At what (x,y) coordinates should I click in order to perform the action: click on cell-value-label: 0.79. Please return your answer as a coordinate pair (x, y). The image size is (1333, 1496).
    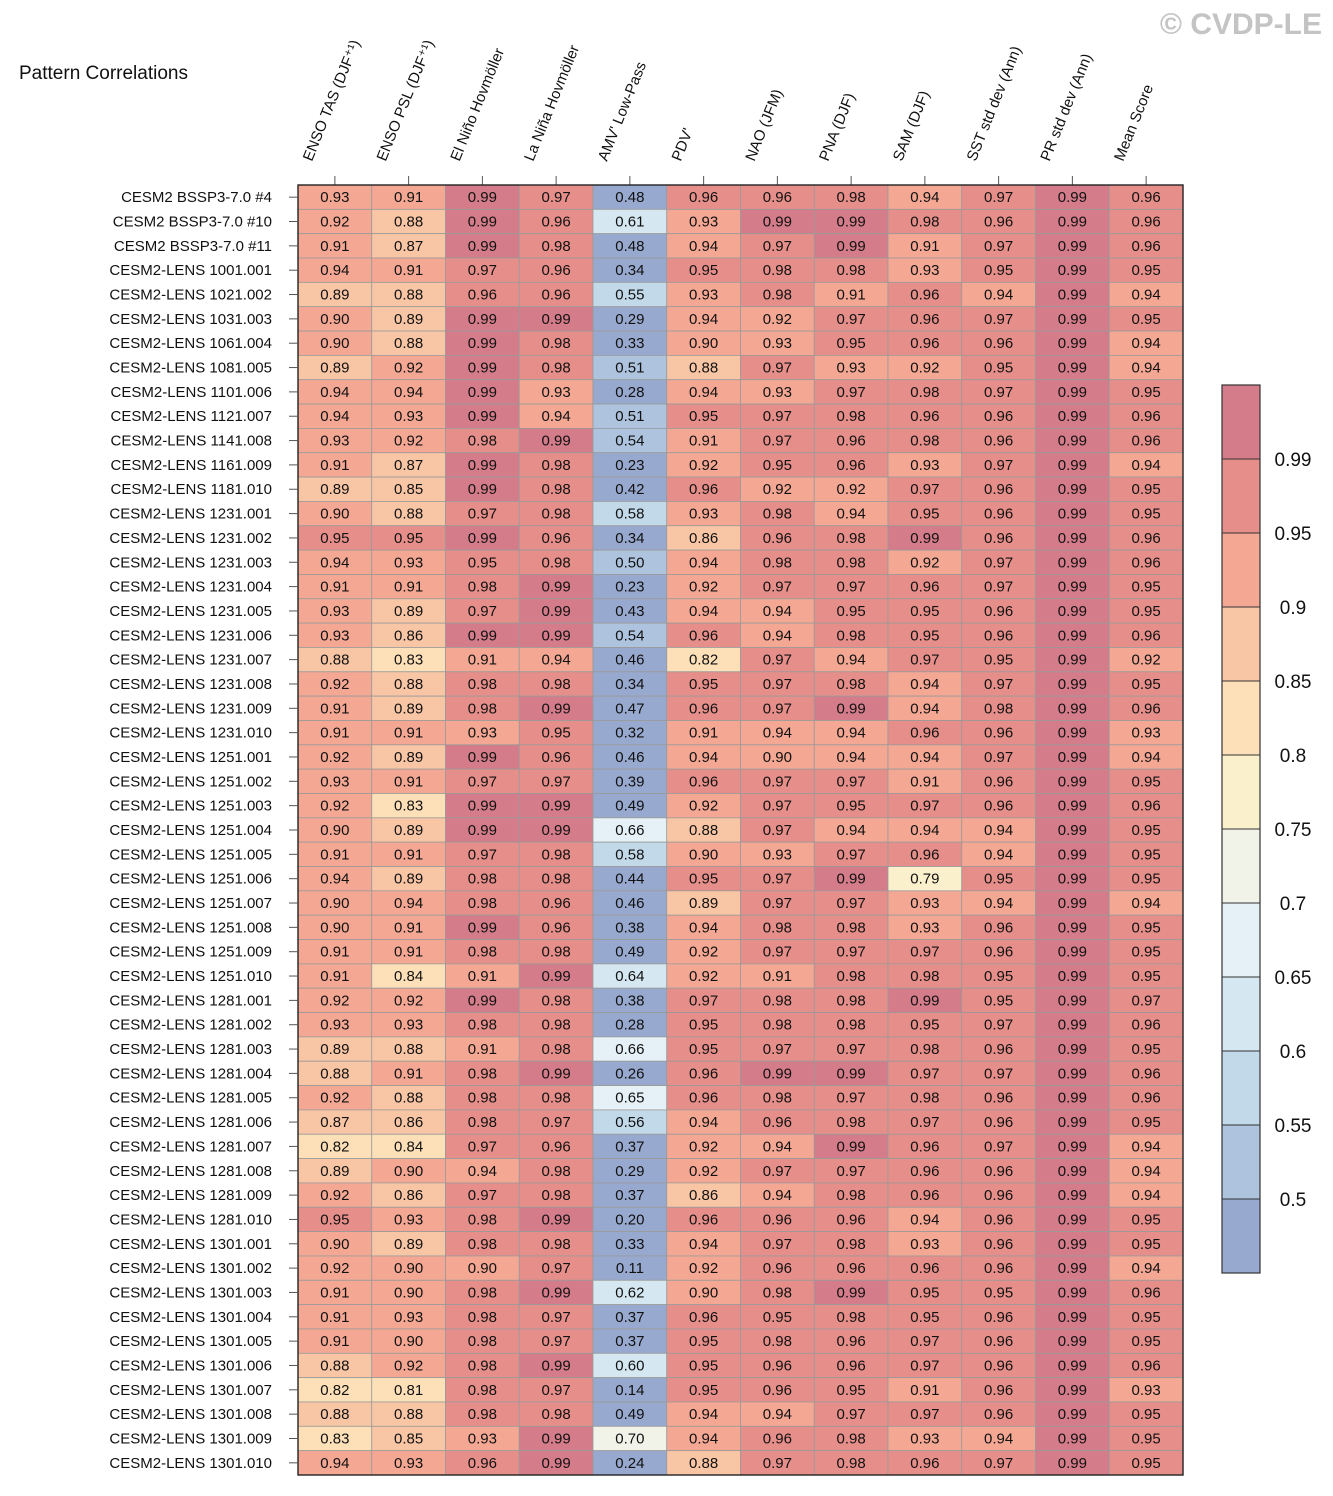
    Looking at the image, I should click on (924, 879).